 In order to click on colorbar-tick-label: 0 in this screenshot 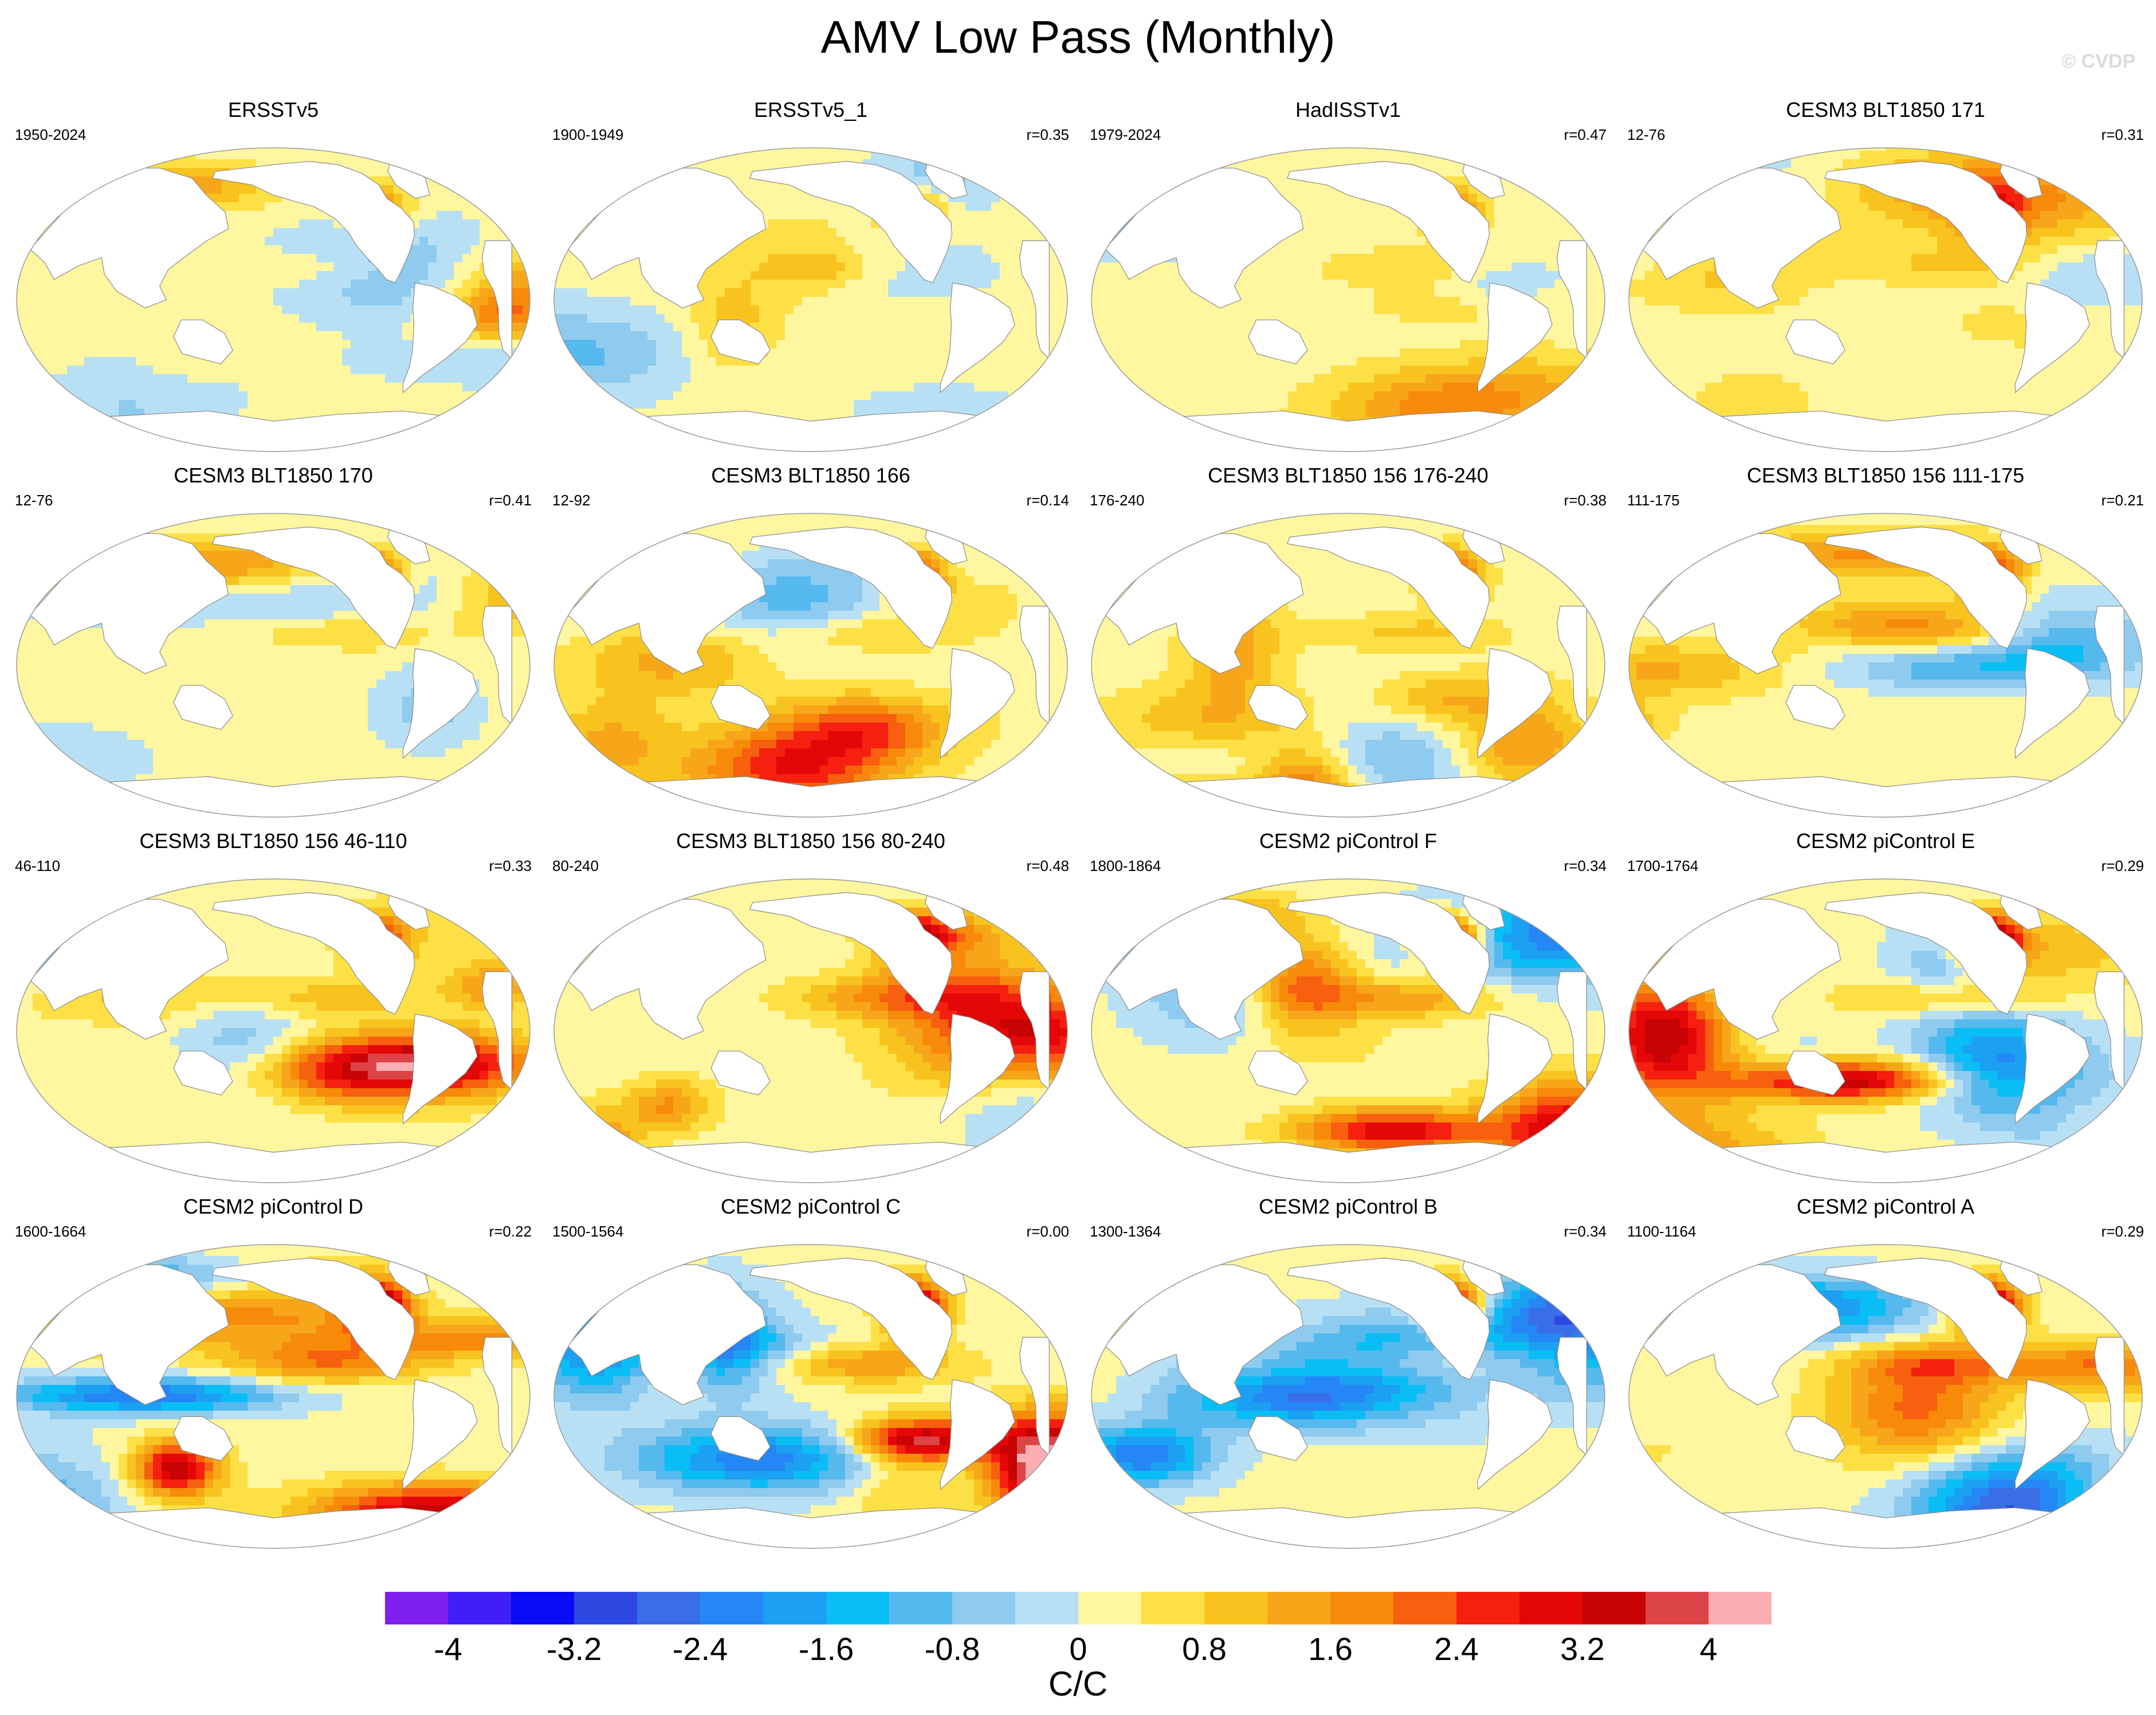, I will do `click(1078, 1649)`.